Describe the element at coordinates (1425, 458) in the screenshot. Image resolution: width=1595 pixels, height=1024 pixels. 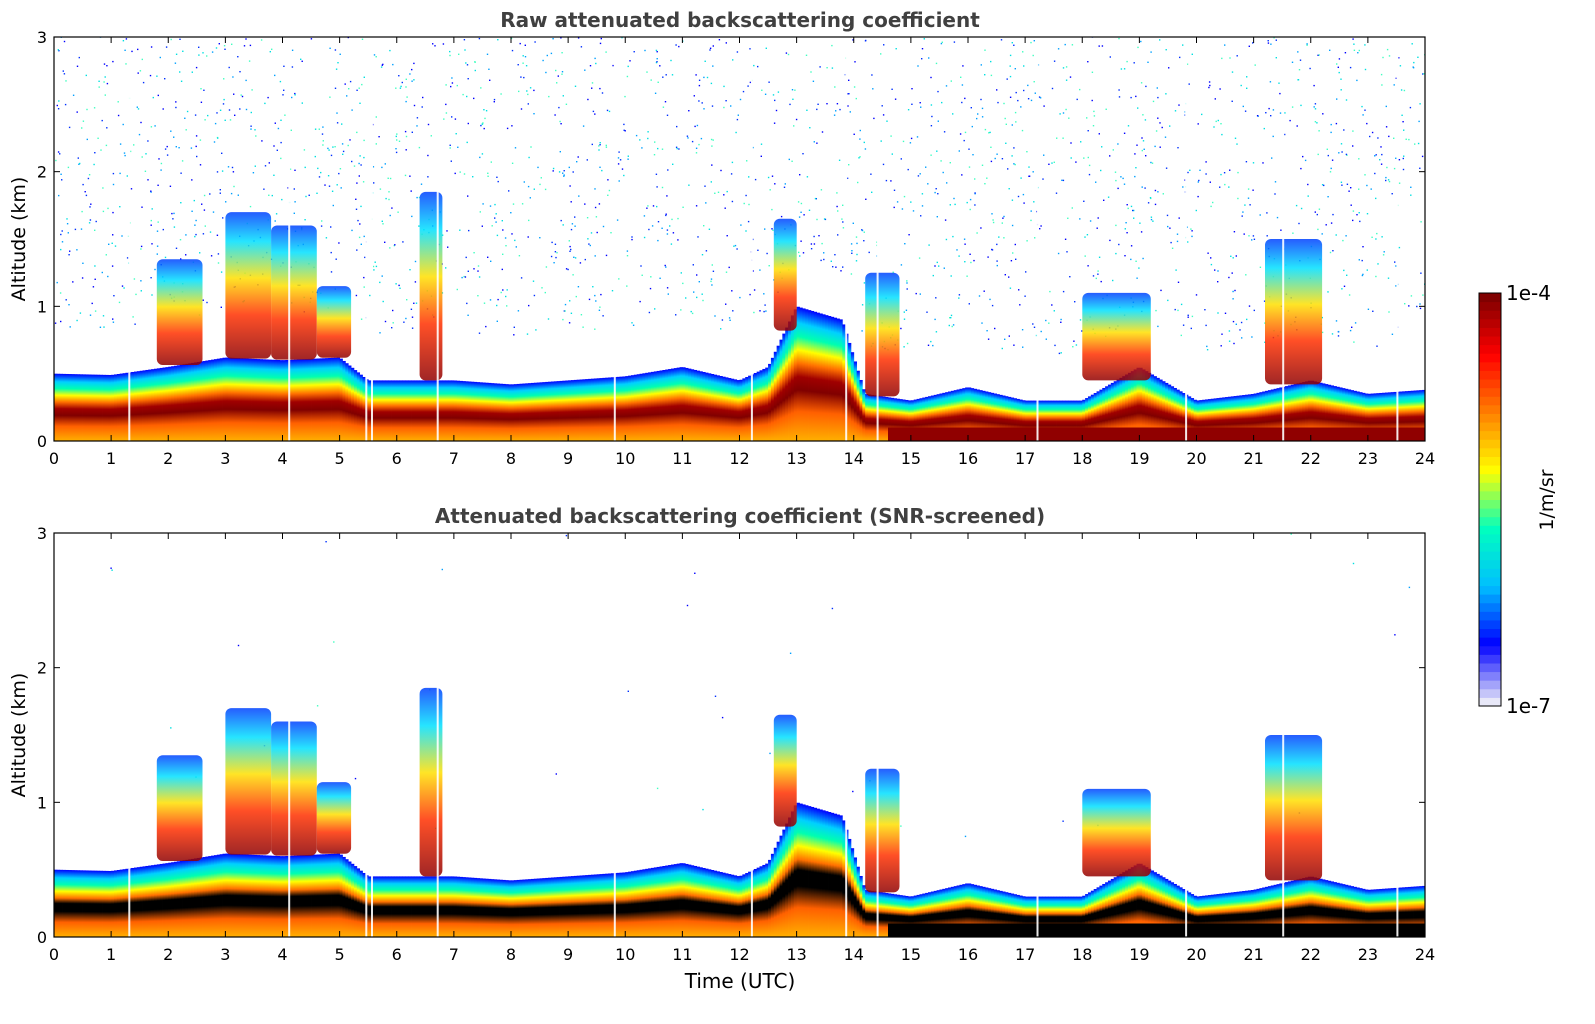
I see `x-tick-label: 24` at that location.